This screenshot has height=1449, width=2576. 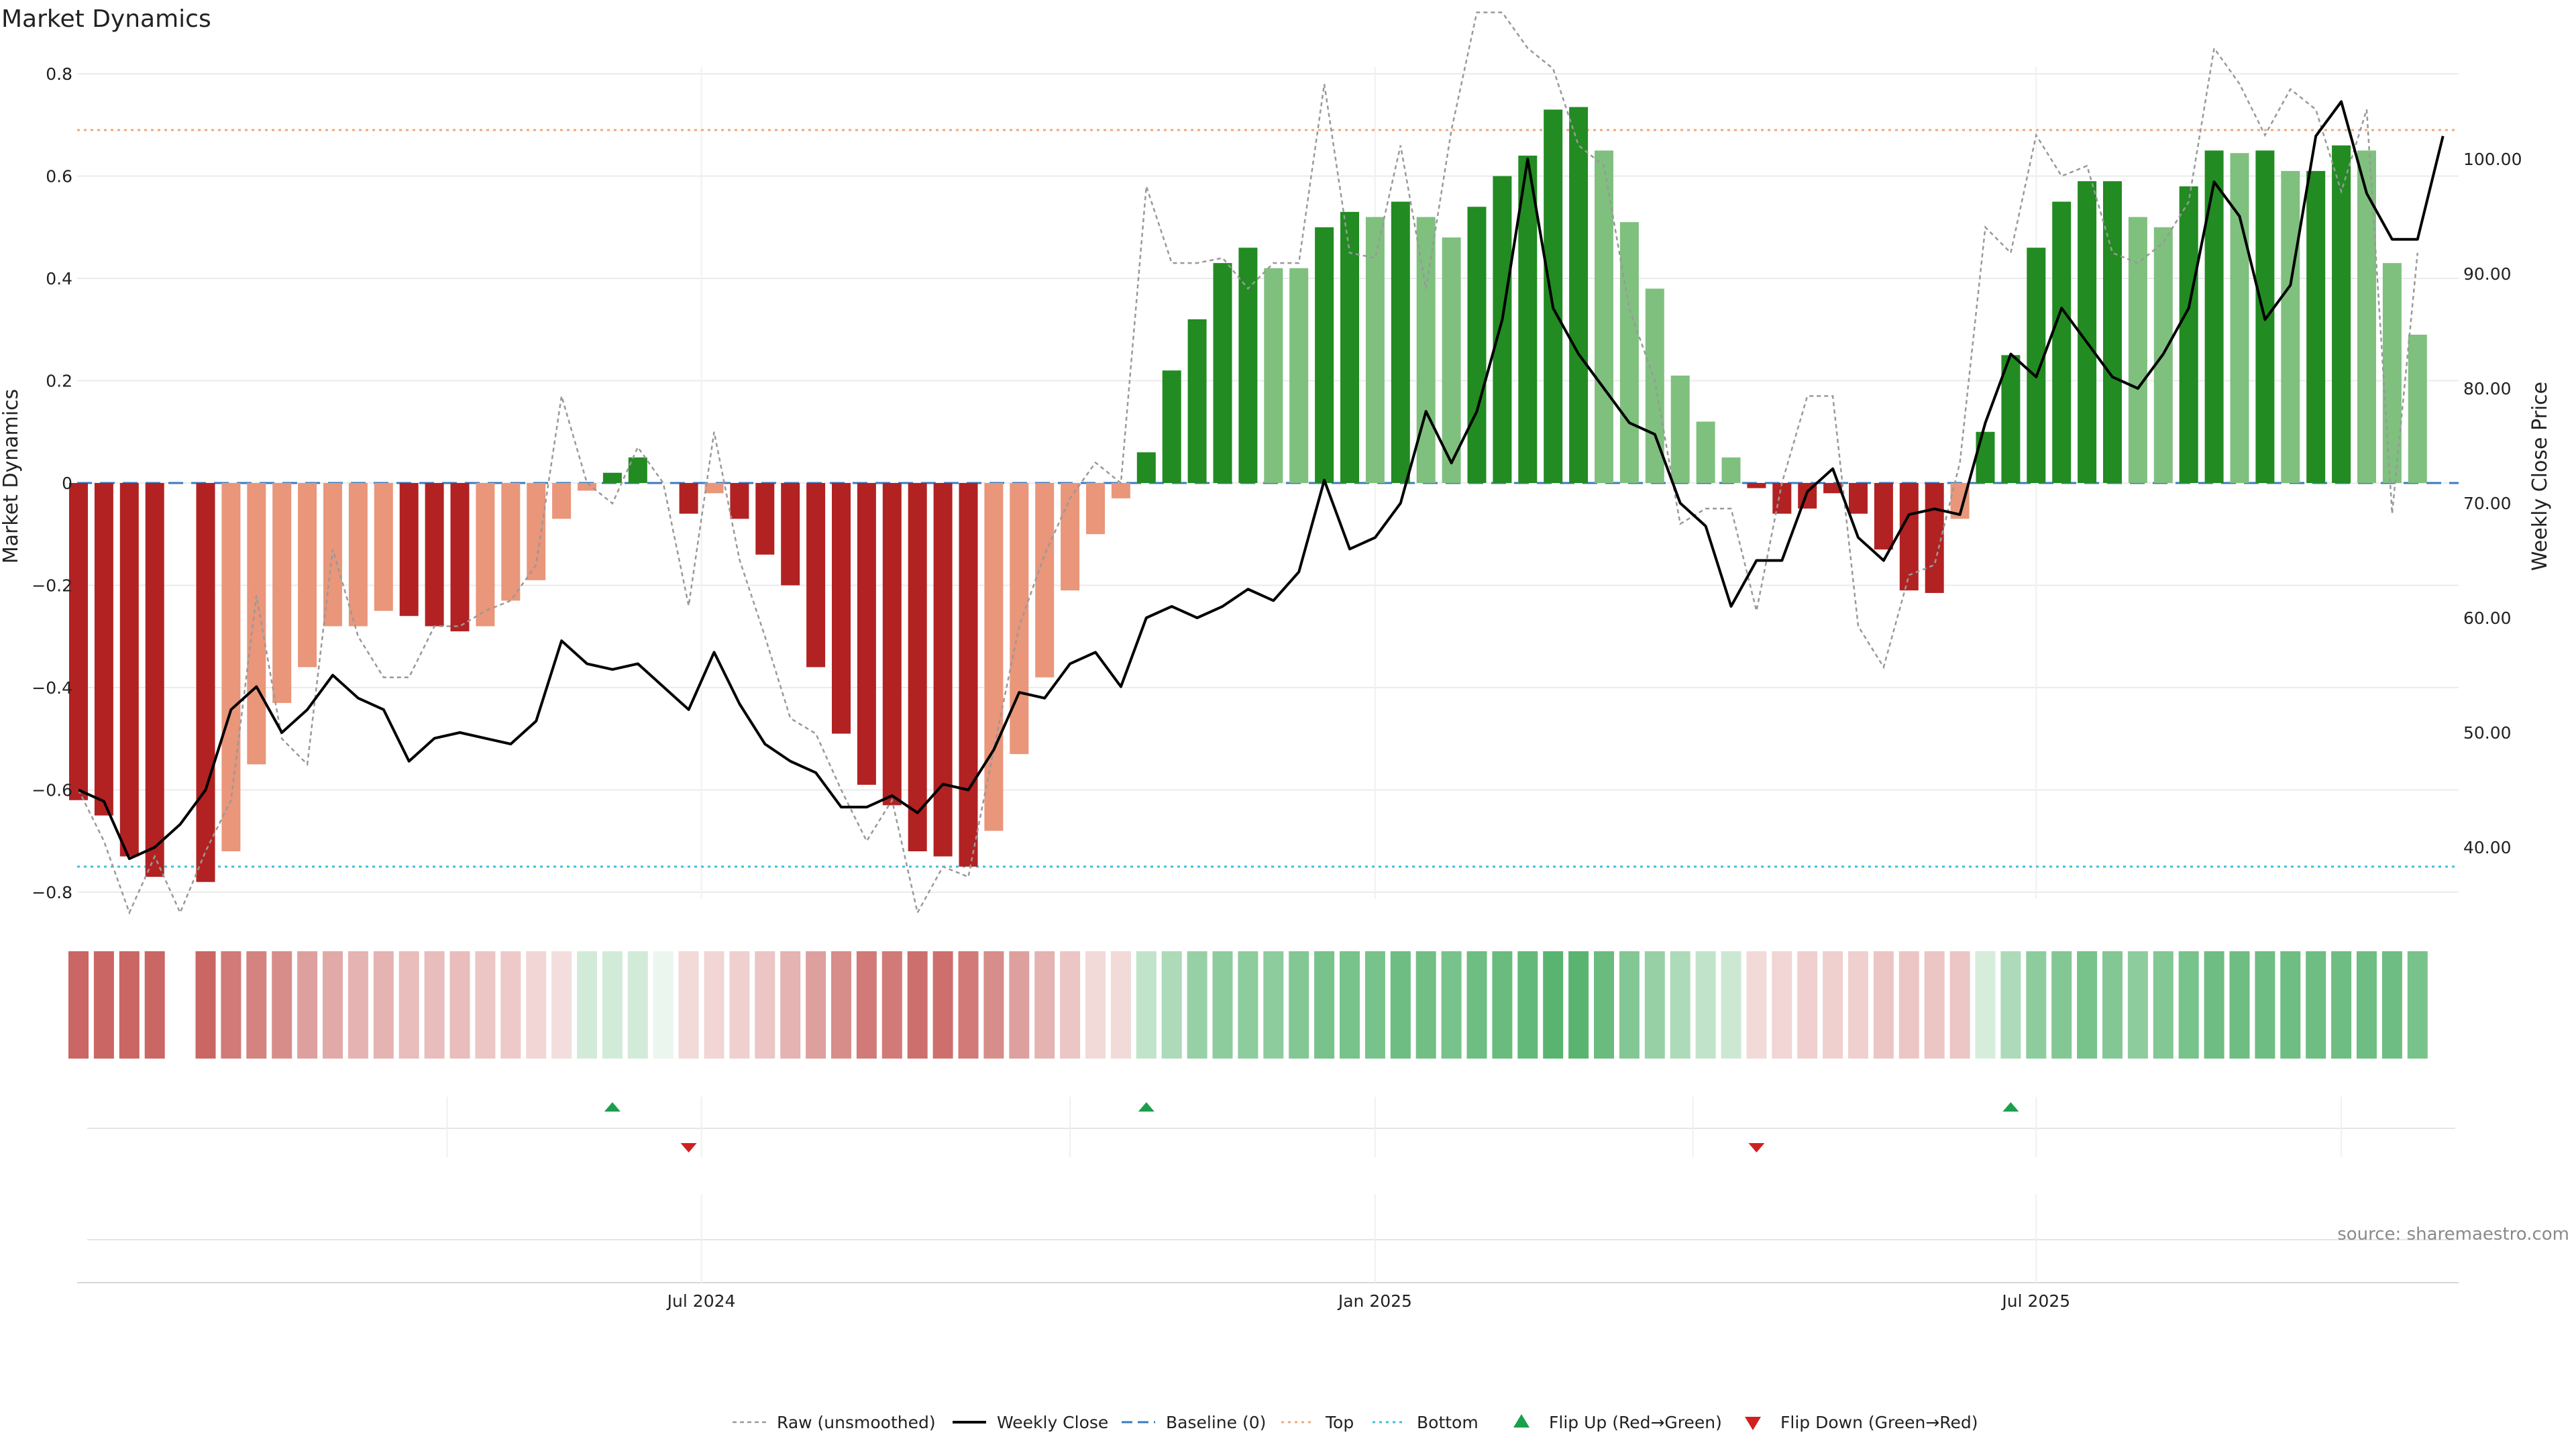 What do you see at coordinates (1635, 1422) in the screenshot?
I see `legend-flipup-label: Flip Up (Red→Green)` at bounding box center [1635, 1422].